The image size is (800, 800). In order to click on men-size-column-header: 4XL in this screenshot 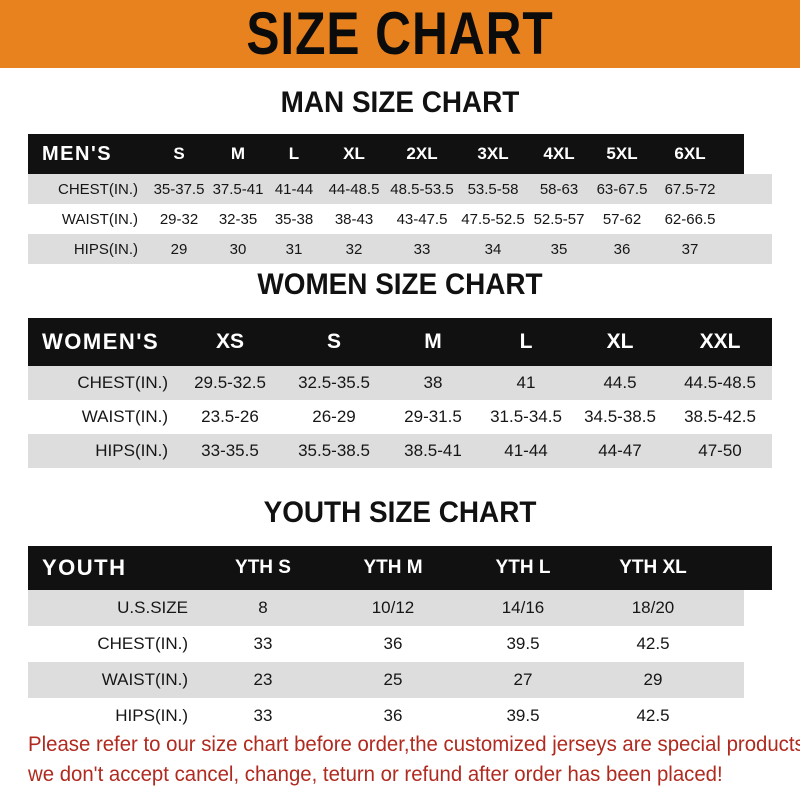, I will do `click(559, 153)`.